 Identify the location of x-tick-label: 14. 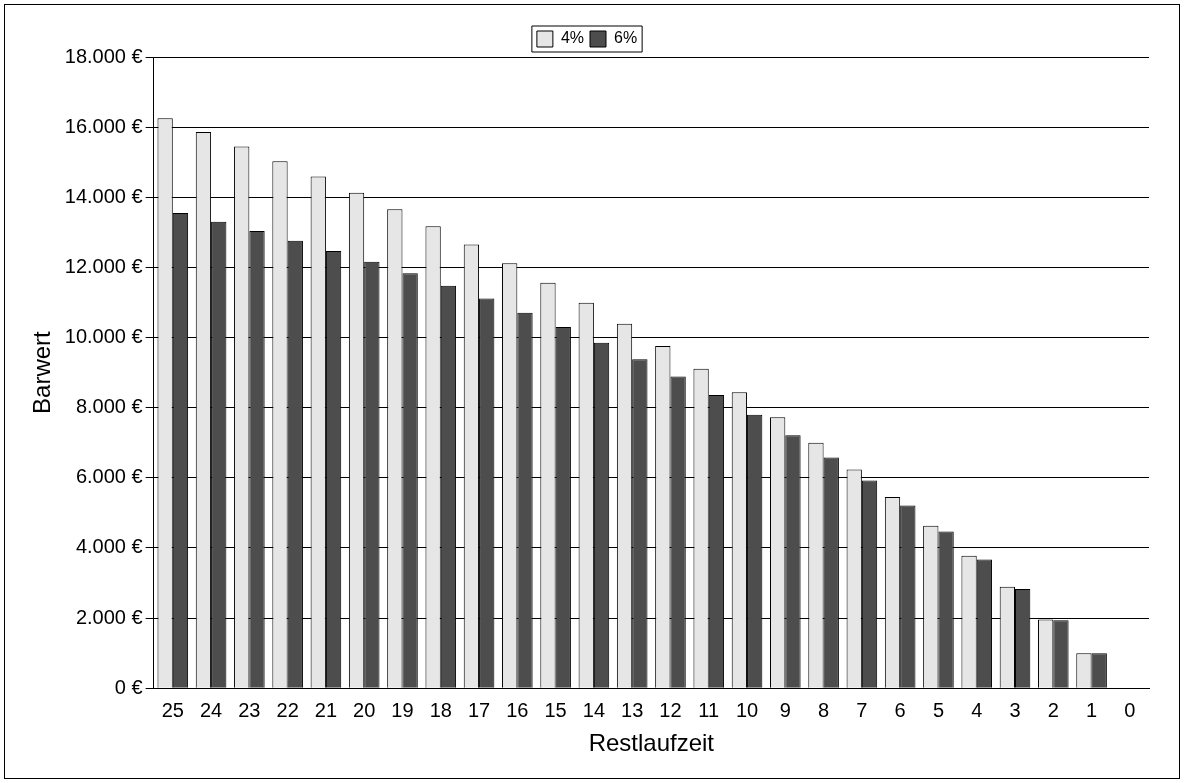
(594, 709).